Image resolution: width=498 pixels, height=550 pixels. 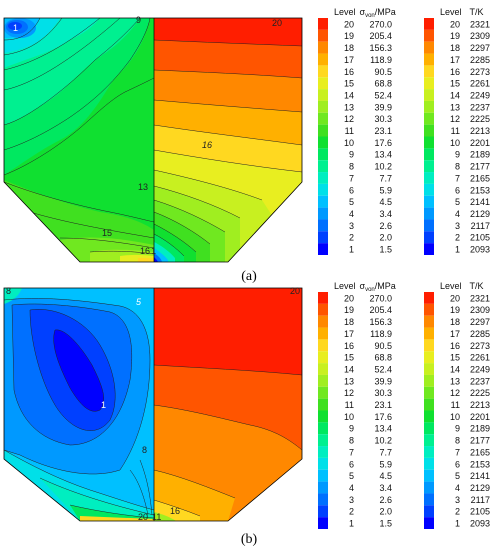 What do you see at coordinates (455, 119) in the screenshot?
I see `legend-level: 12` at bounding box center [455, 119].